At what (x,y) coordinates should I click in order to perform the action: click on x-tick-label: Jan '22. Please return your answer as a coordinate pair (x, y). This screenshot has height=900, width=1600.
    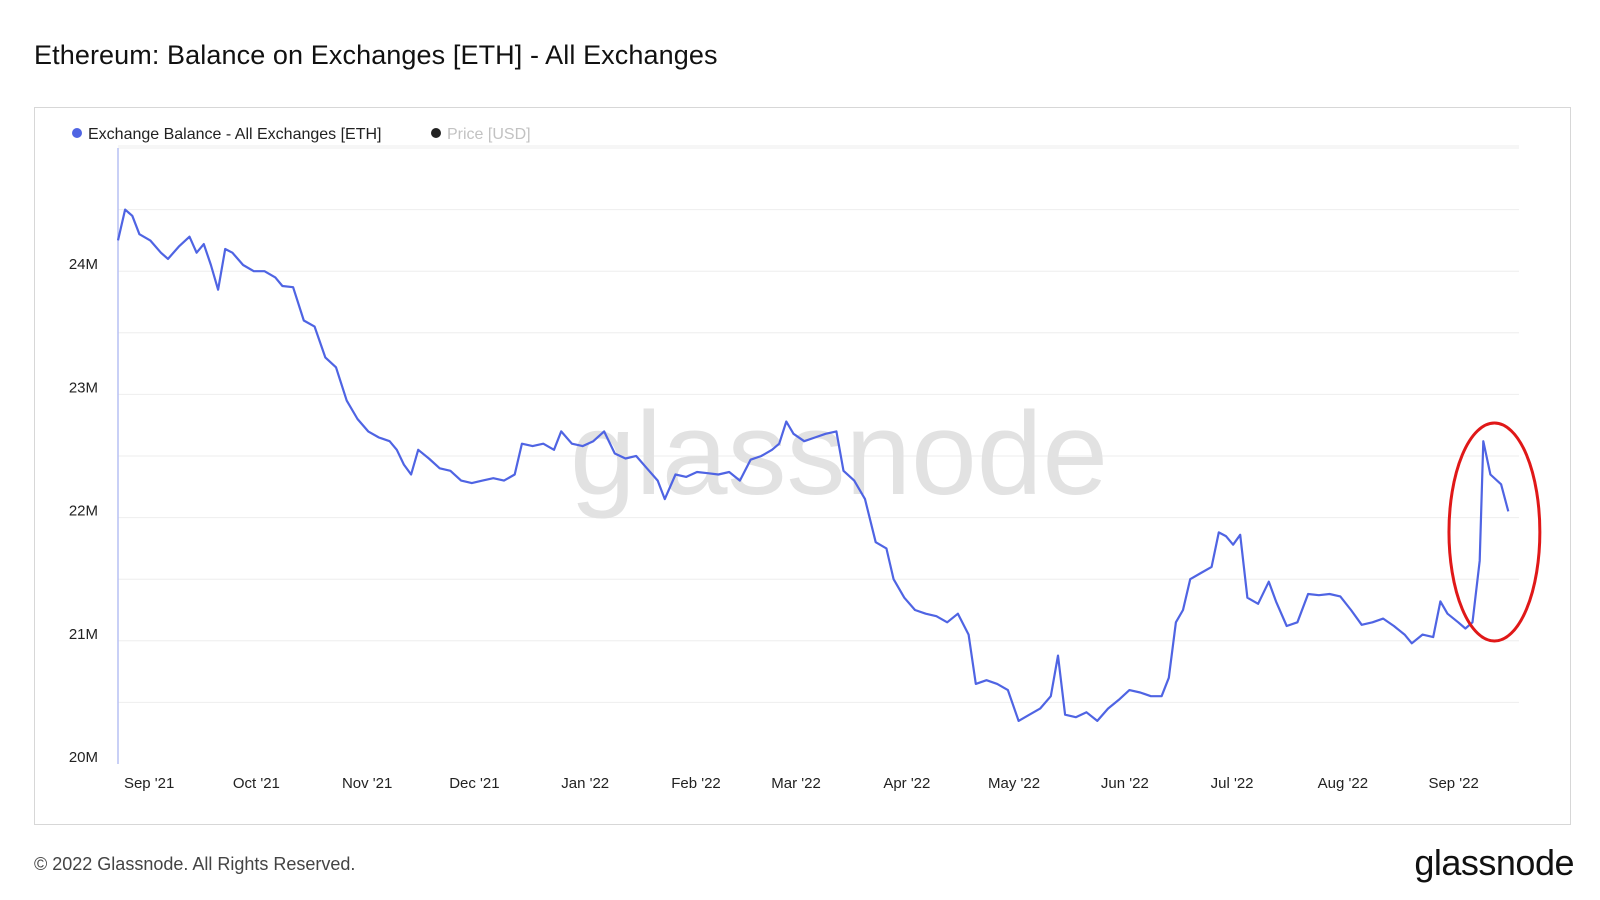
    Looking at the image, I should click on (585, 783).